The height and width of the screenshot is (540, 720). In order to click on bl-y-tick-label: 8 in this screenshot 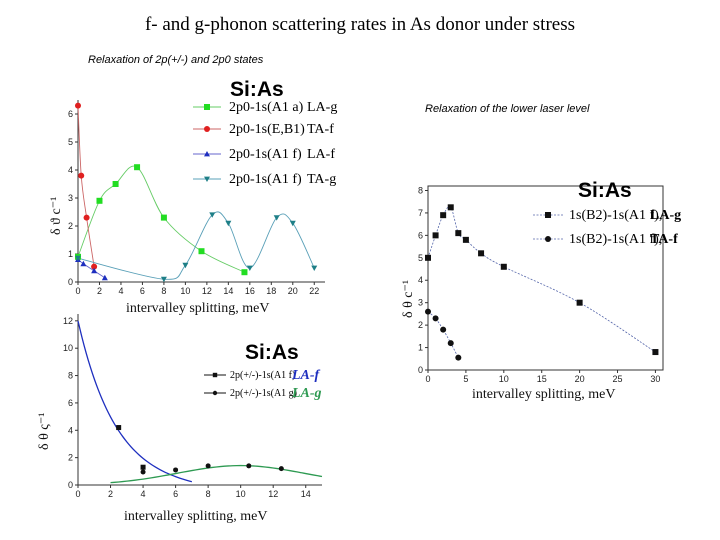, I will do `click(70, 376)`.